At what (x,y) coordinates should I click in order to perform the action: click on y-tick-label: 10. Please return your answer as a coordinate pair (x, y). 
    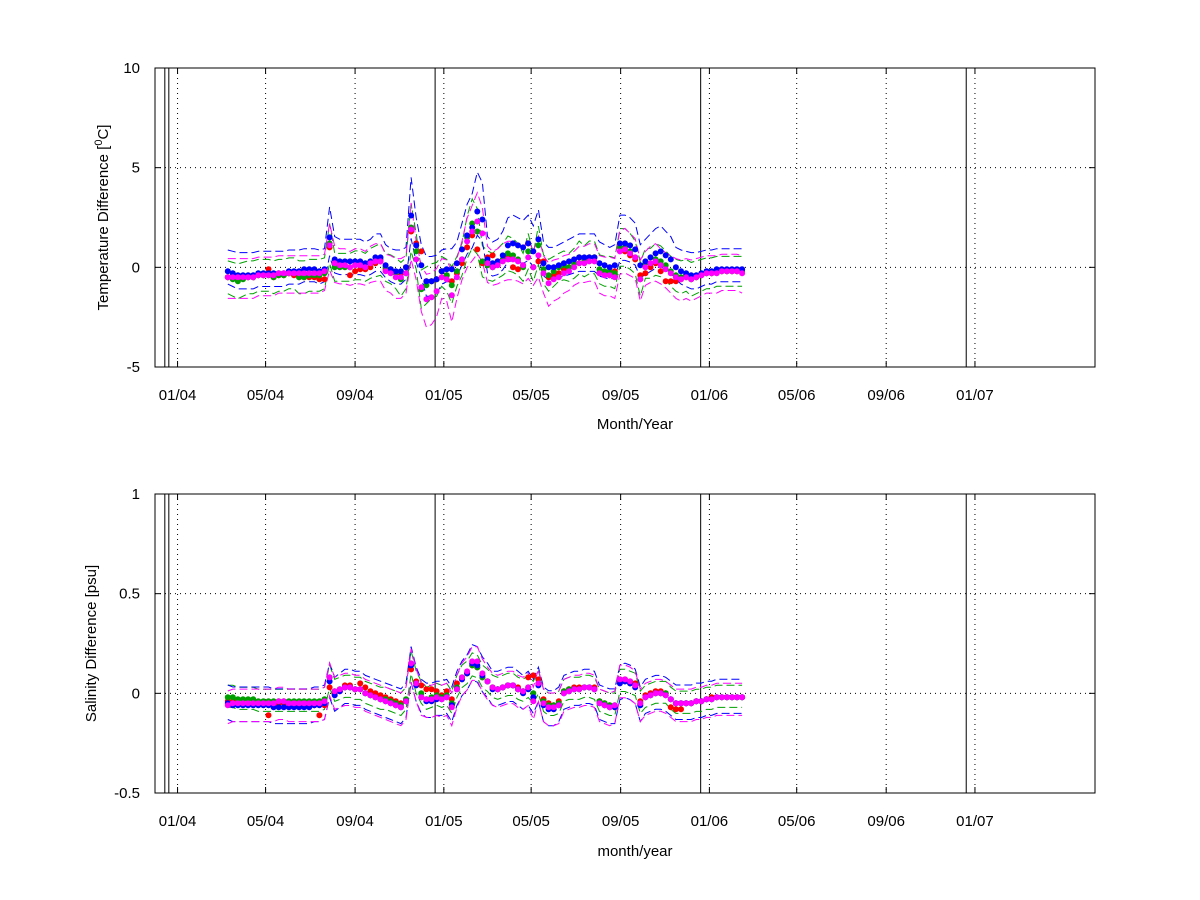
    Looking at the image, I should click on (131, 68).